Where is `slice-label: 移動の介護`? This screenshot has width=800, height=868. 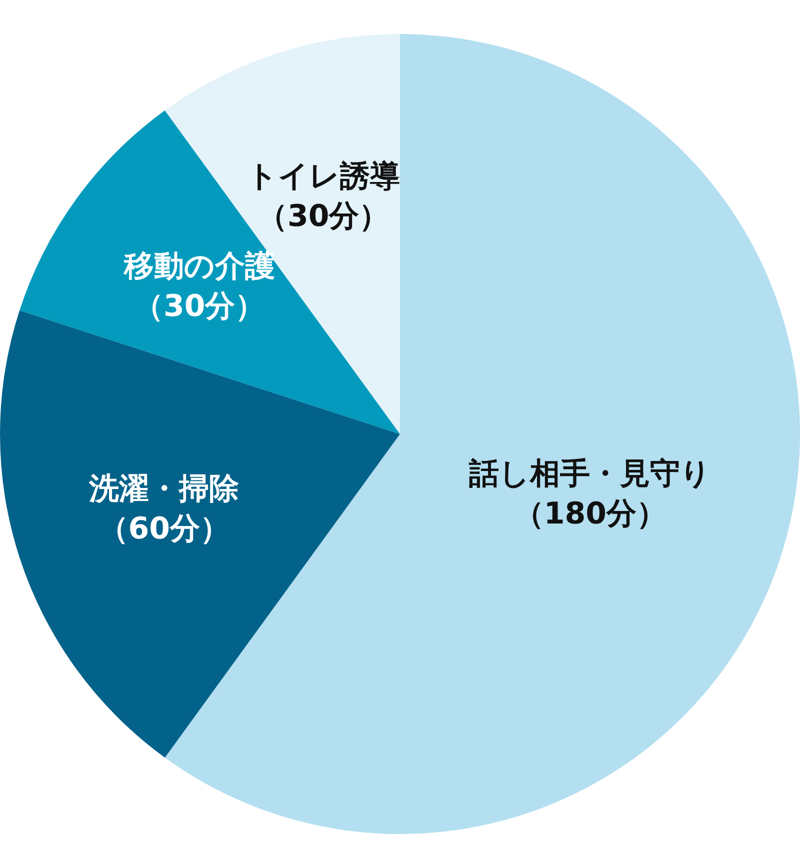 slice-label: 移動の介護 is located at coordinates (198, 266).